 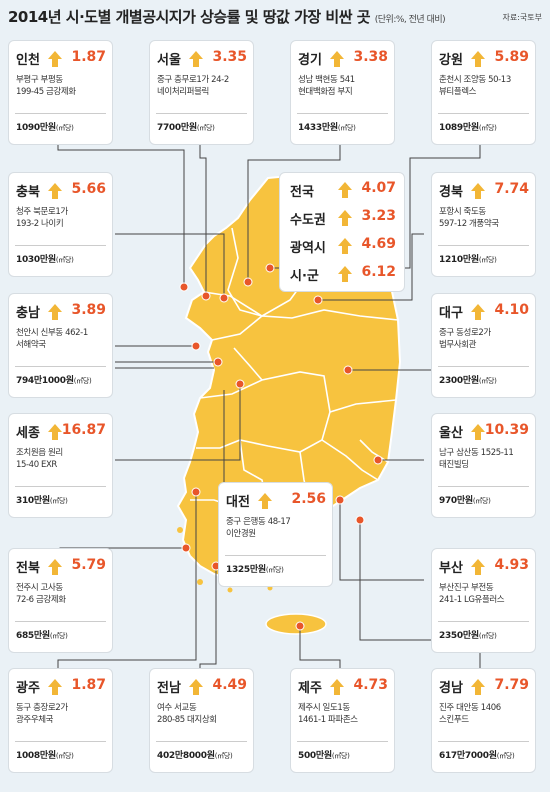 I want to click on region-card: 전남 4.49 여수 서교동 280-85 대지상회 402만8000원(㎡당), so click(x=201, y=720).